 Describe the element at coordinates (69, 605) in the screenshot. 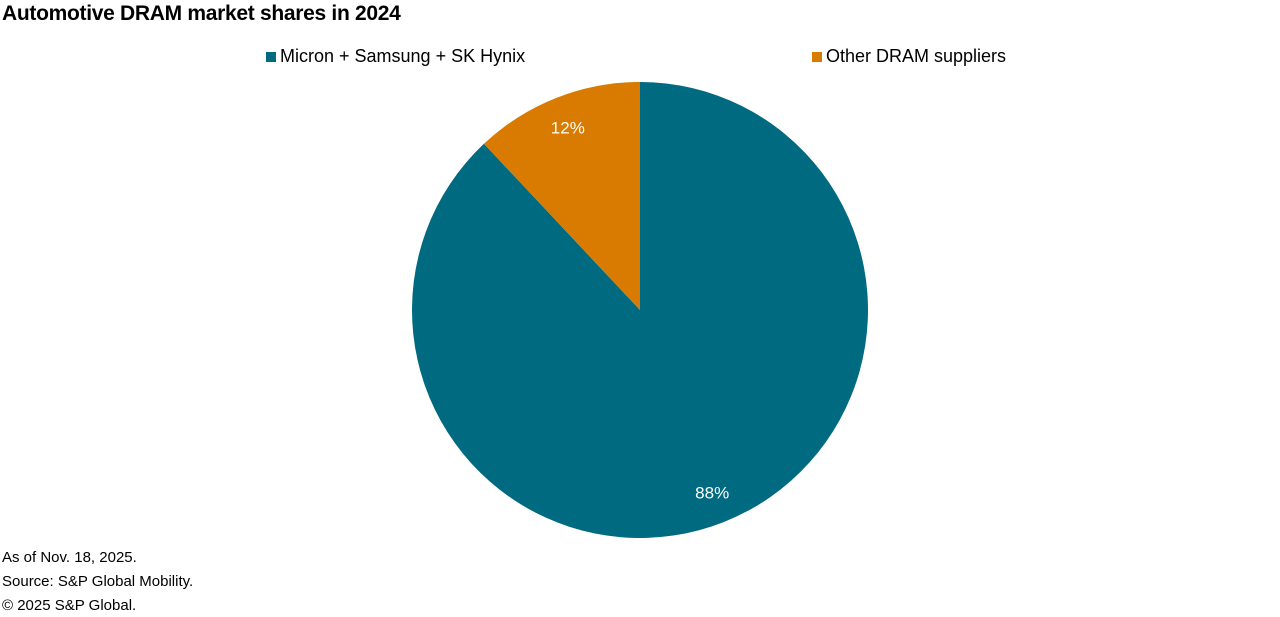

I see `footnote-copyright: © 2025 S&P Global.` at that location.